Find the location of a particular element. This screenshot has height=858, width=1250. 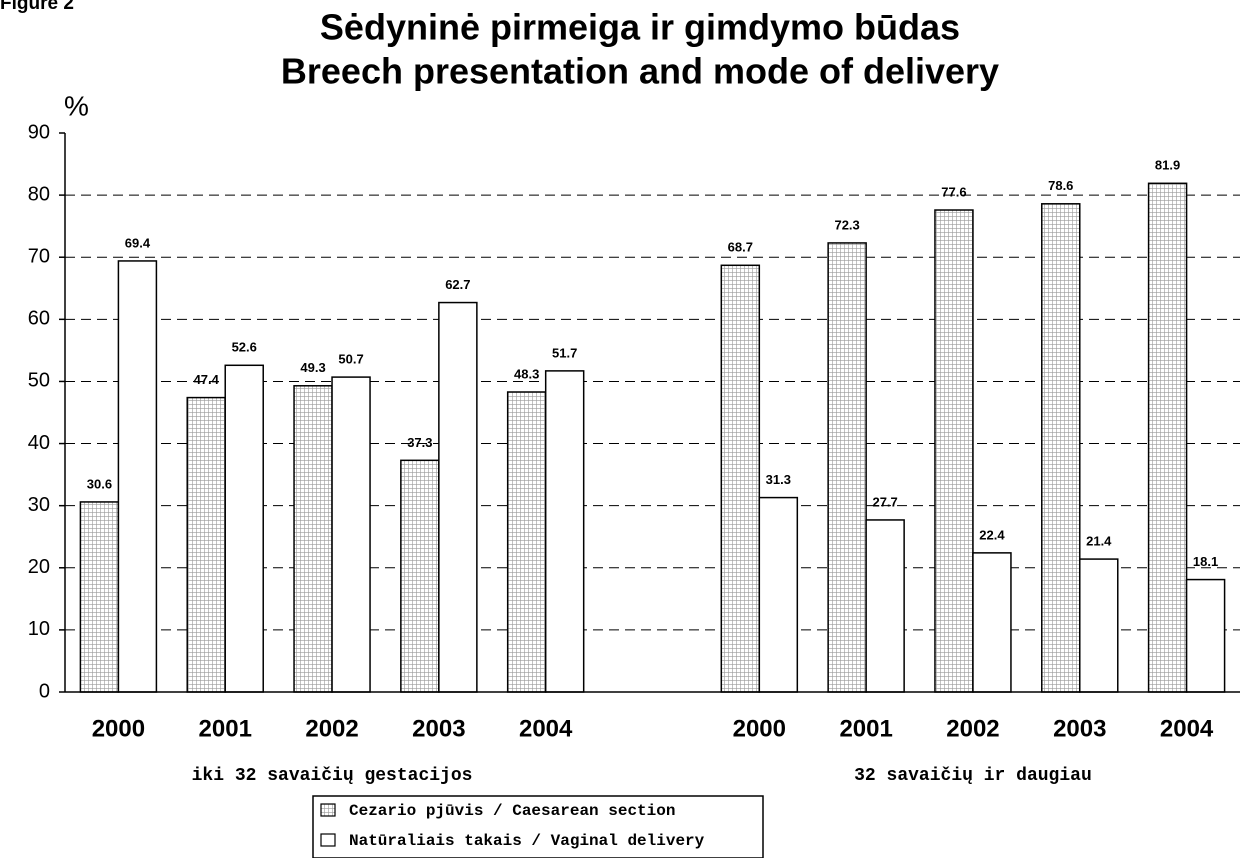

legend-label: Cezario pjūvis / Caesarean section is located at coordinates (512, 811).